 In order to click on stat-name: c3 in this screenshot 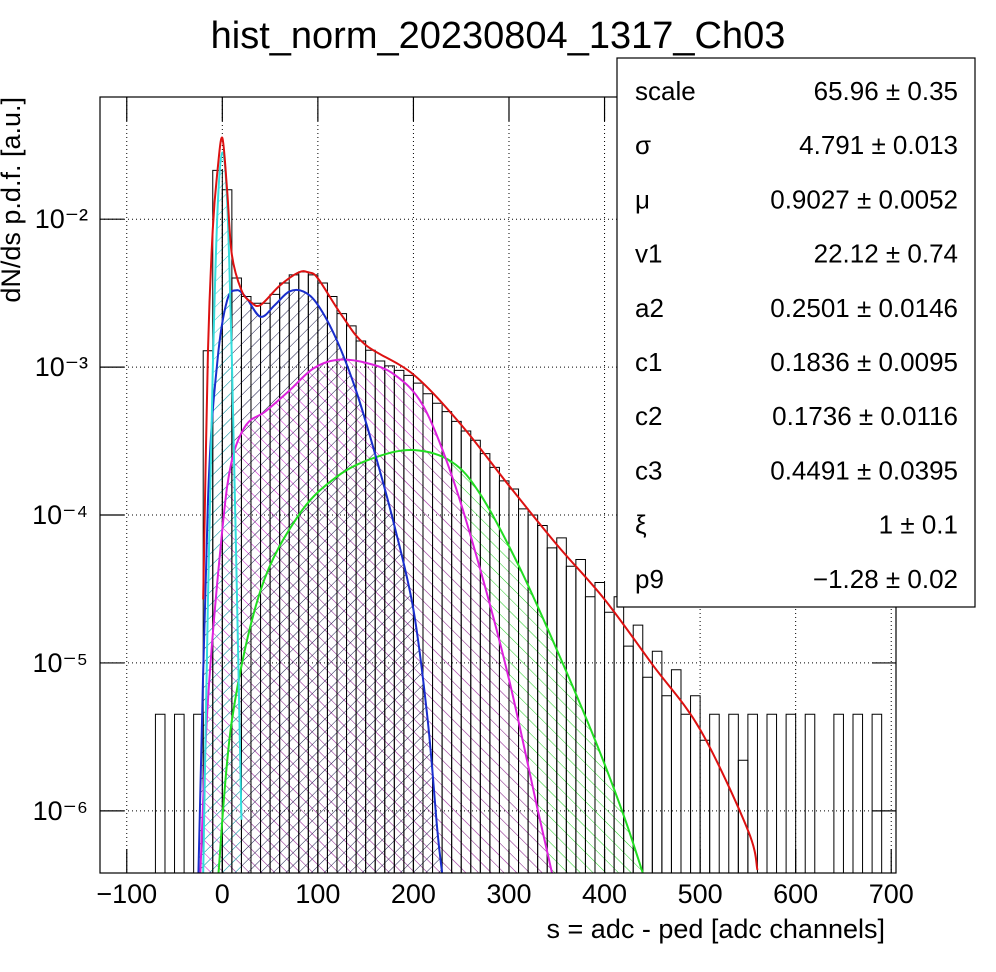, I will do `click(648, 470)`.